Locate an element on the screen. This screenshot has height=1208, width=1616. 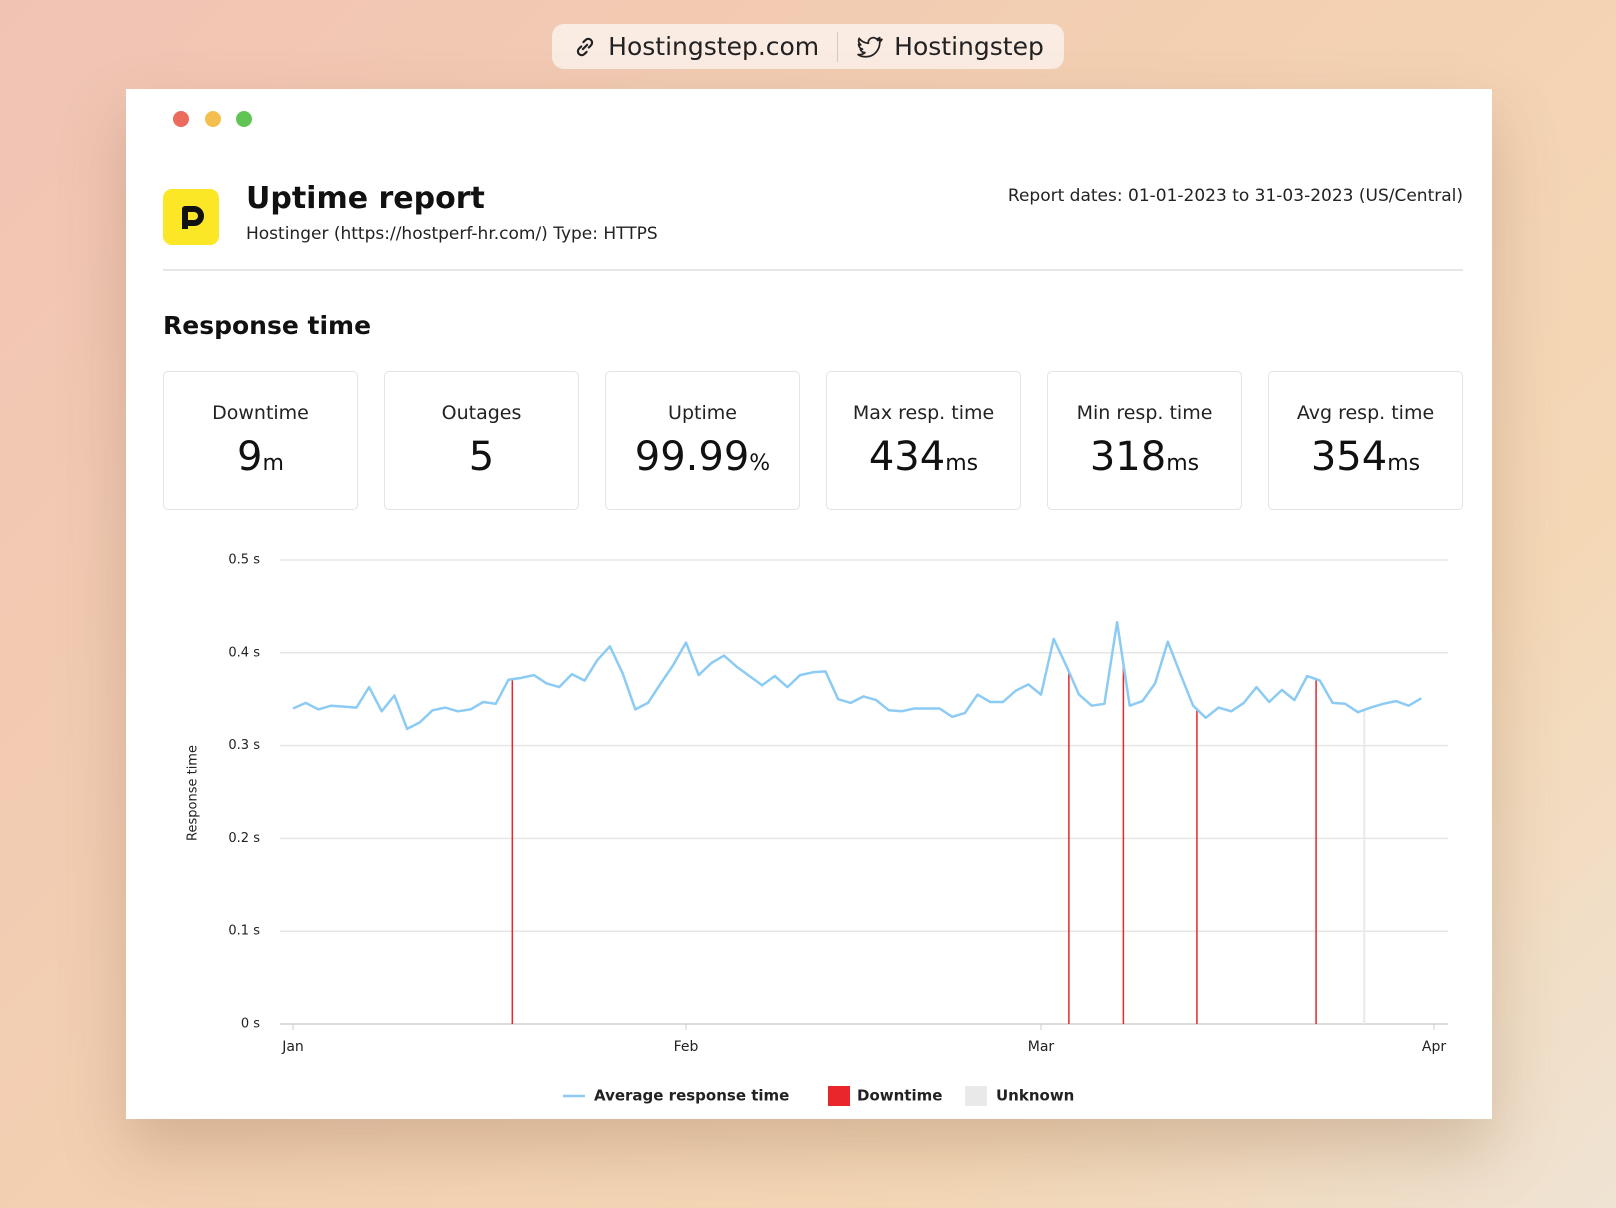
stat-value-row: 9m is located at coordinates (260, 457).